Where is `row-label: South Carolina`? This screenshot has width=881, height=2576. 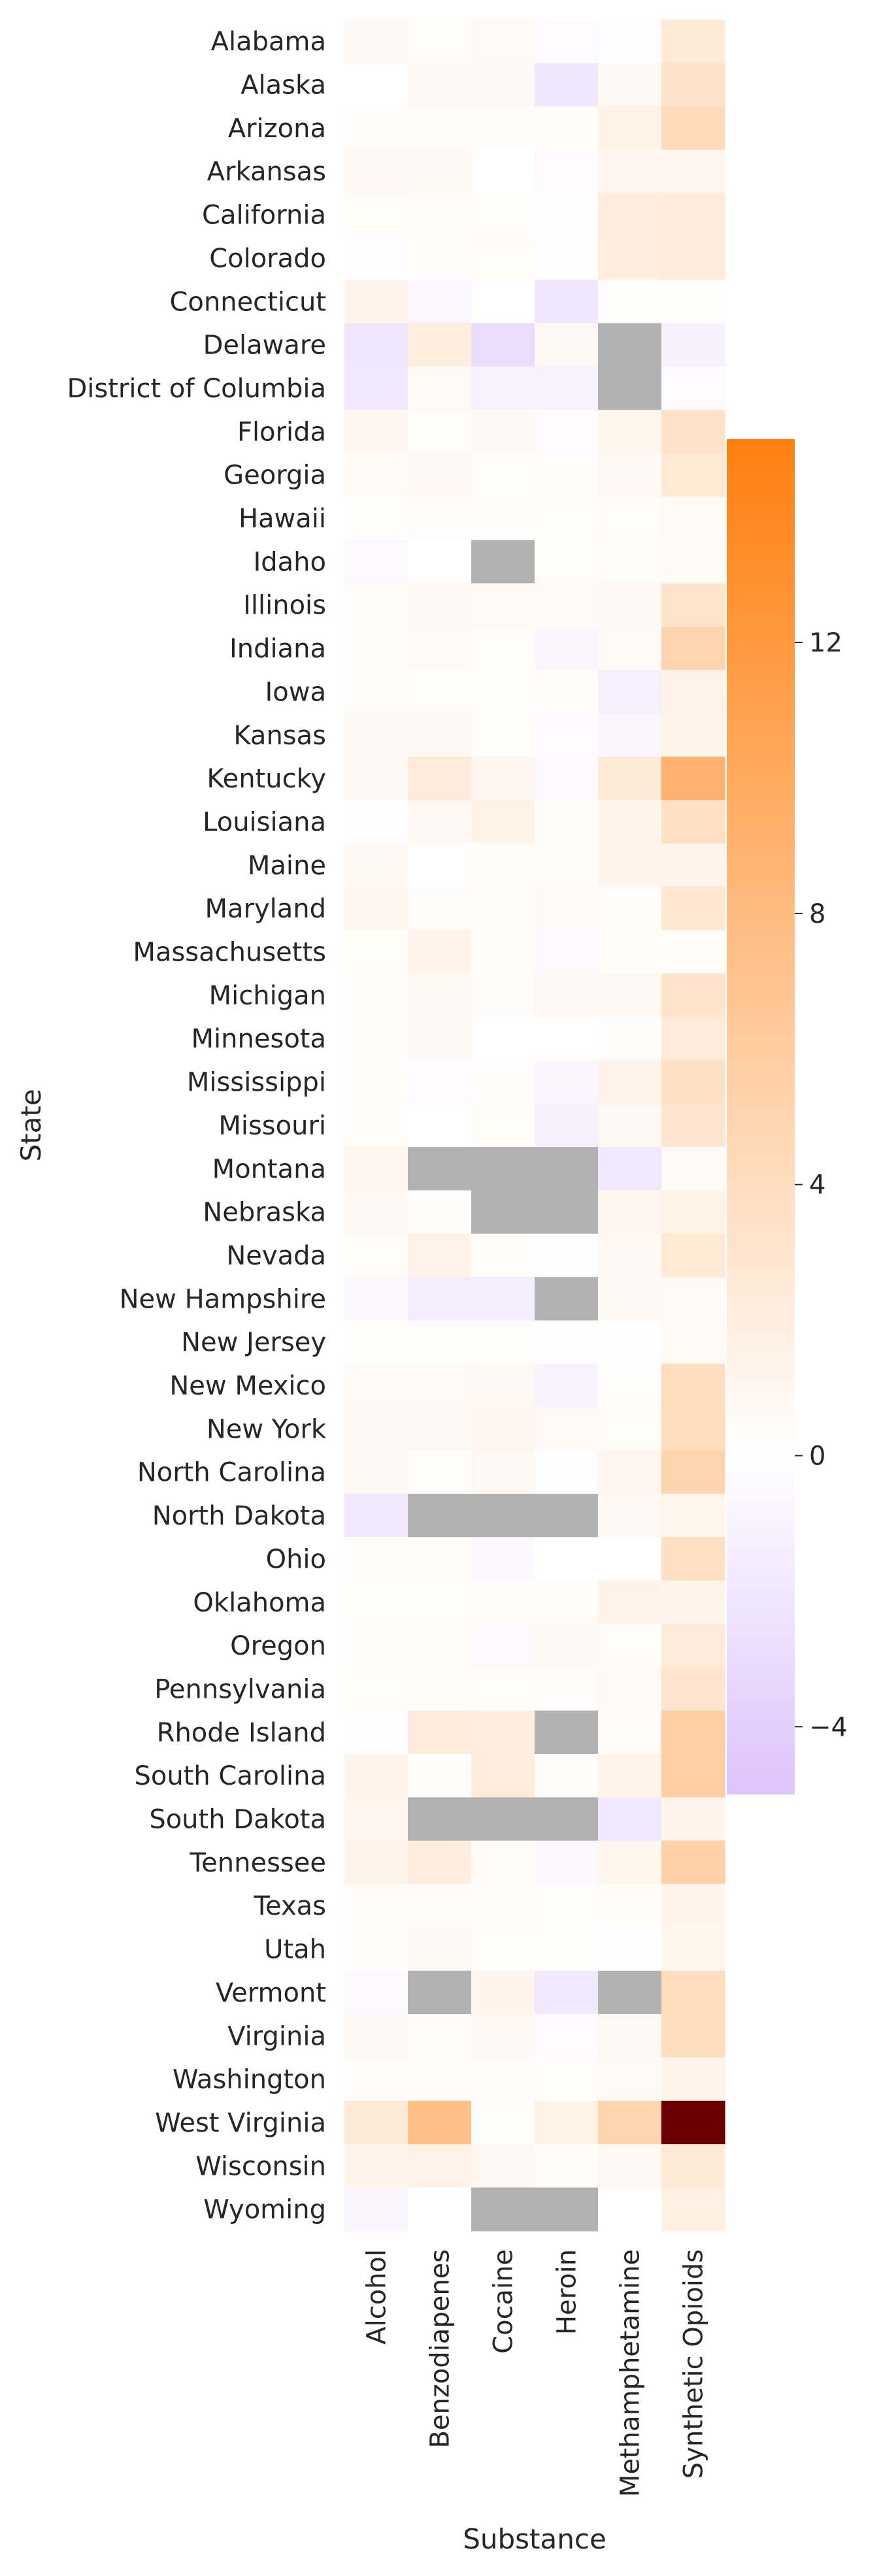 row-label: South Carolina is located at coordinates (230, 1776).